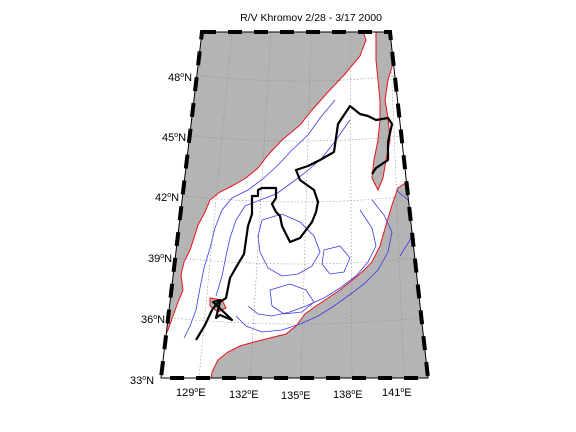 The height and width of the screenshot is (432, 576). I want to click on lat-label-42: 42oN, so click(167, 198).